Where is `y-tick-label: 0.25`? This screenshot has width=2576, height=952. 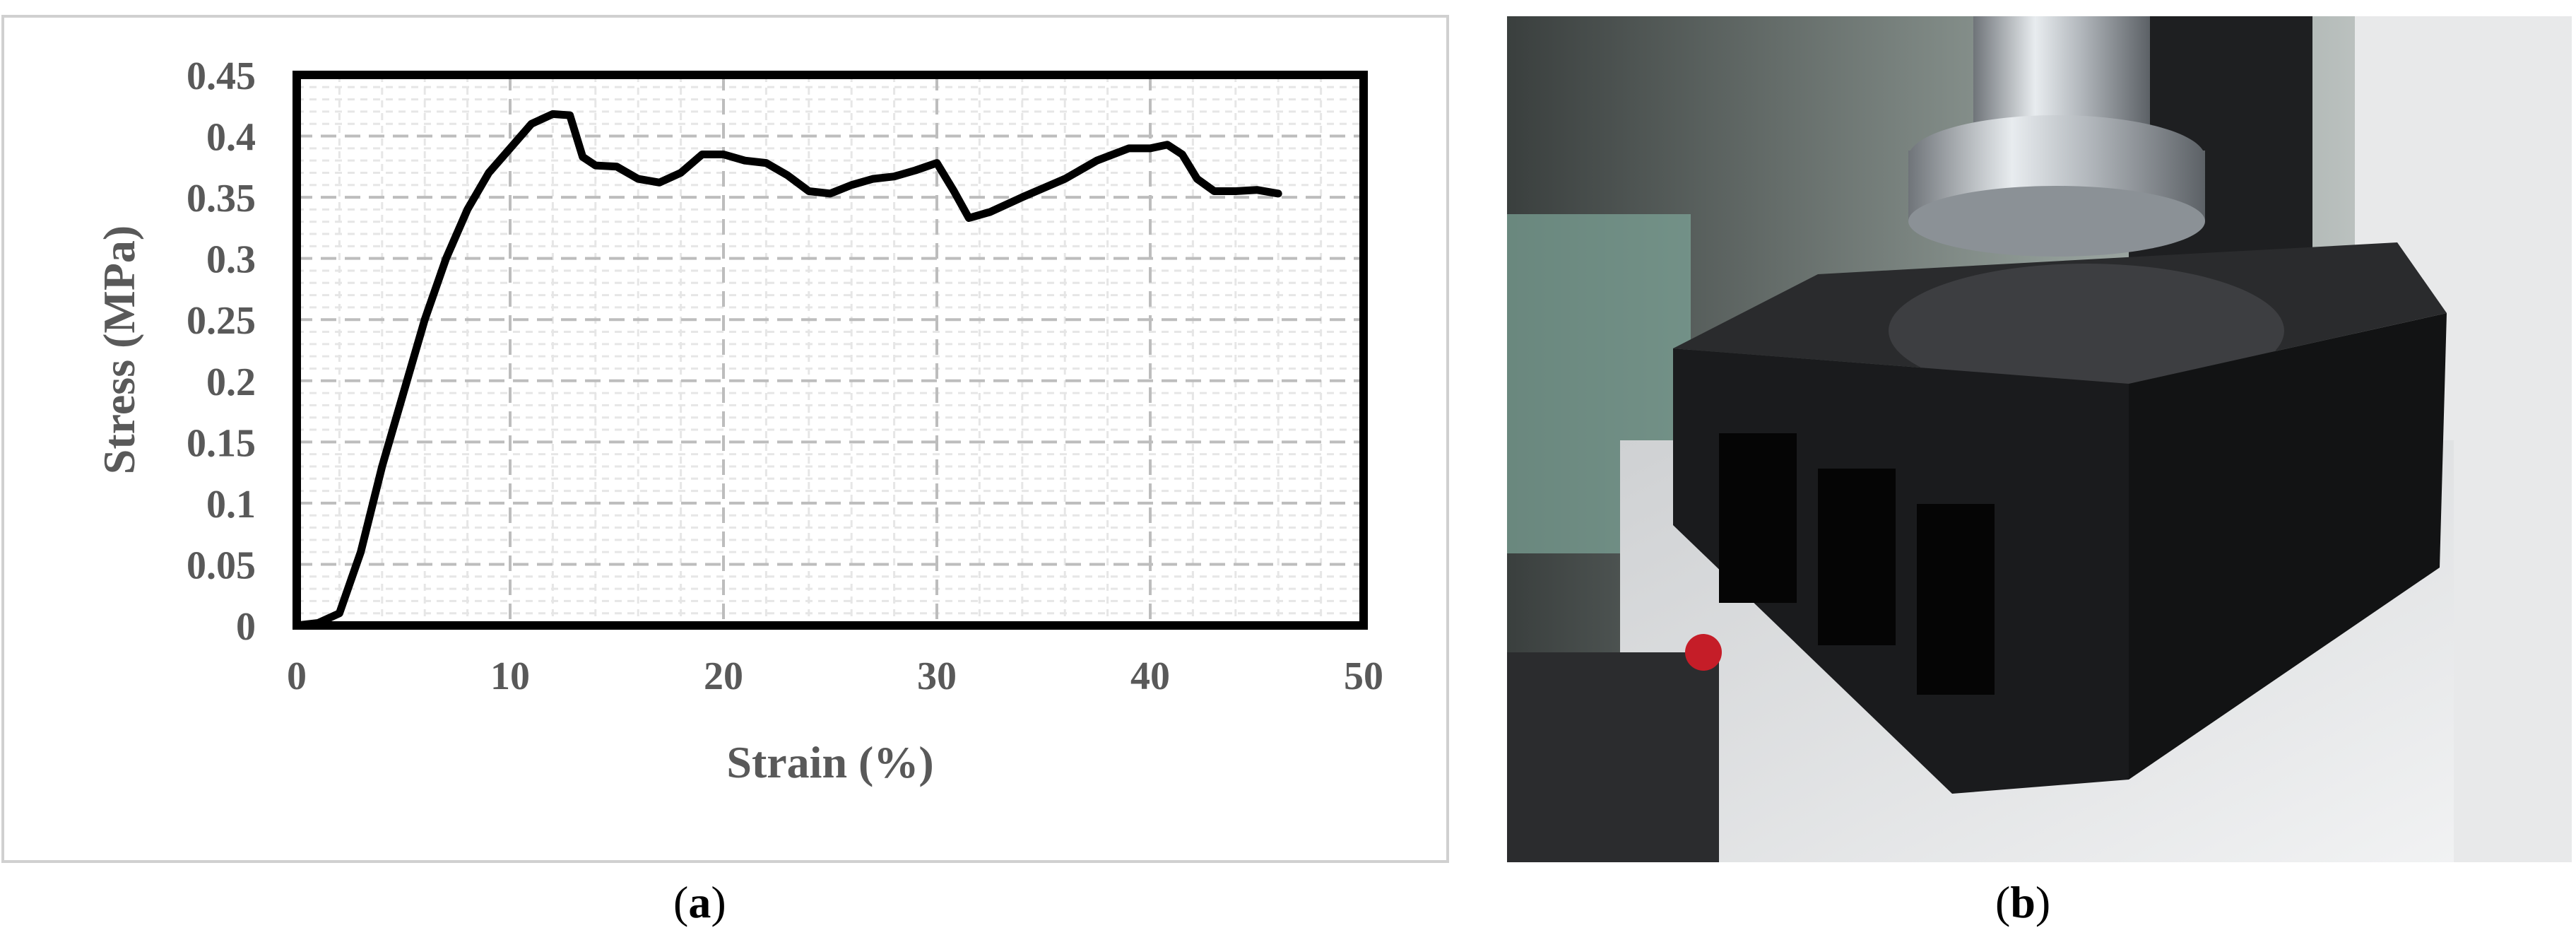 y-tick-label: 0.25 is located at coordinates (221, 321).